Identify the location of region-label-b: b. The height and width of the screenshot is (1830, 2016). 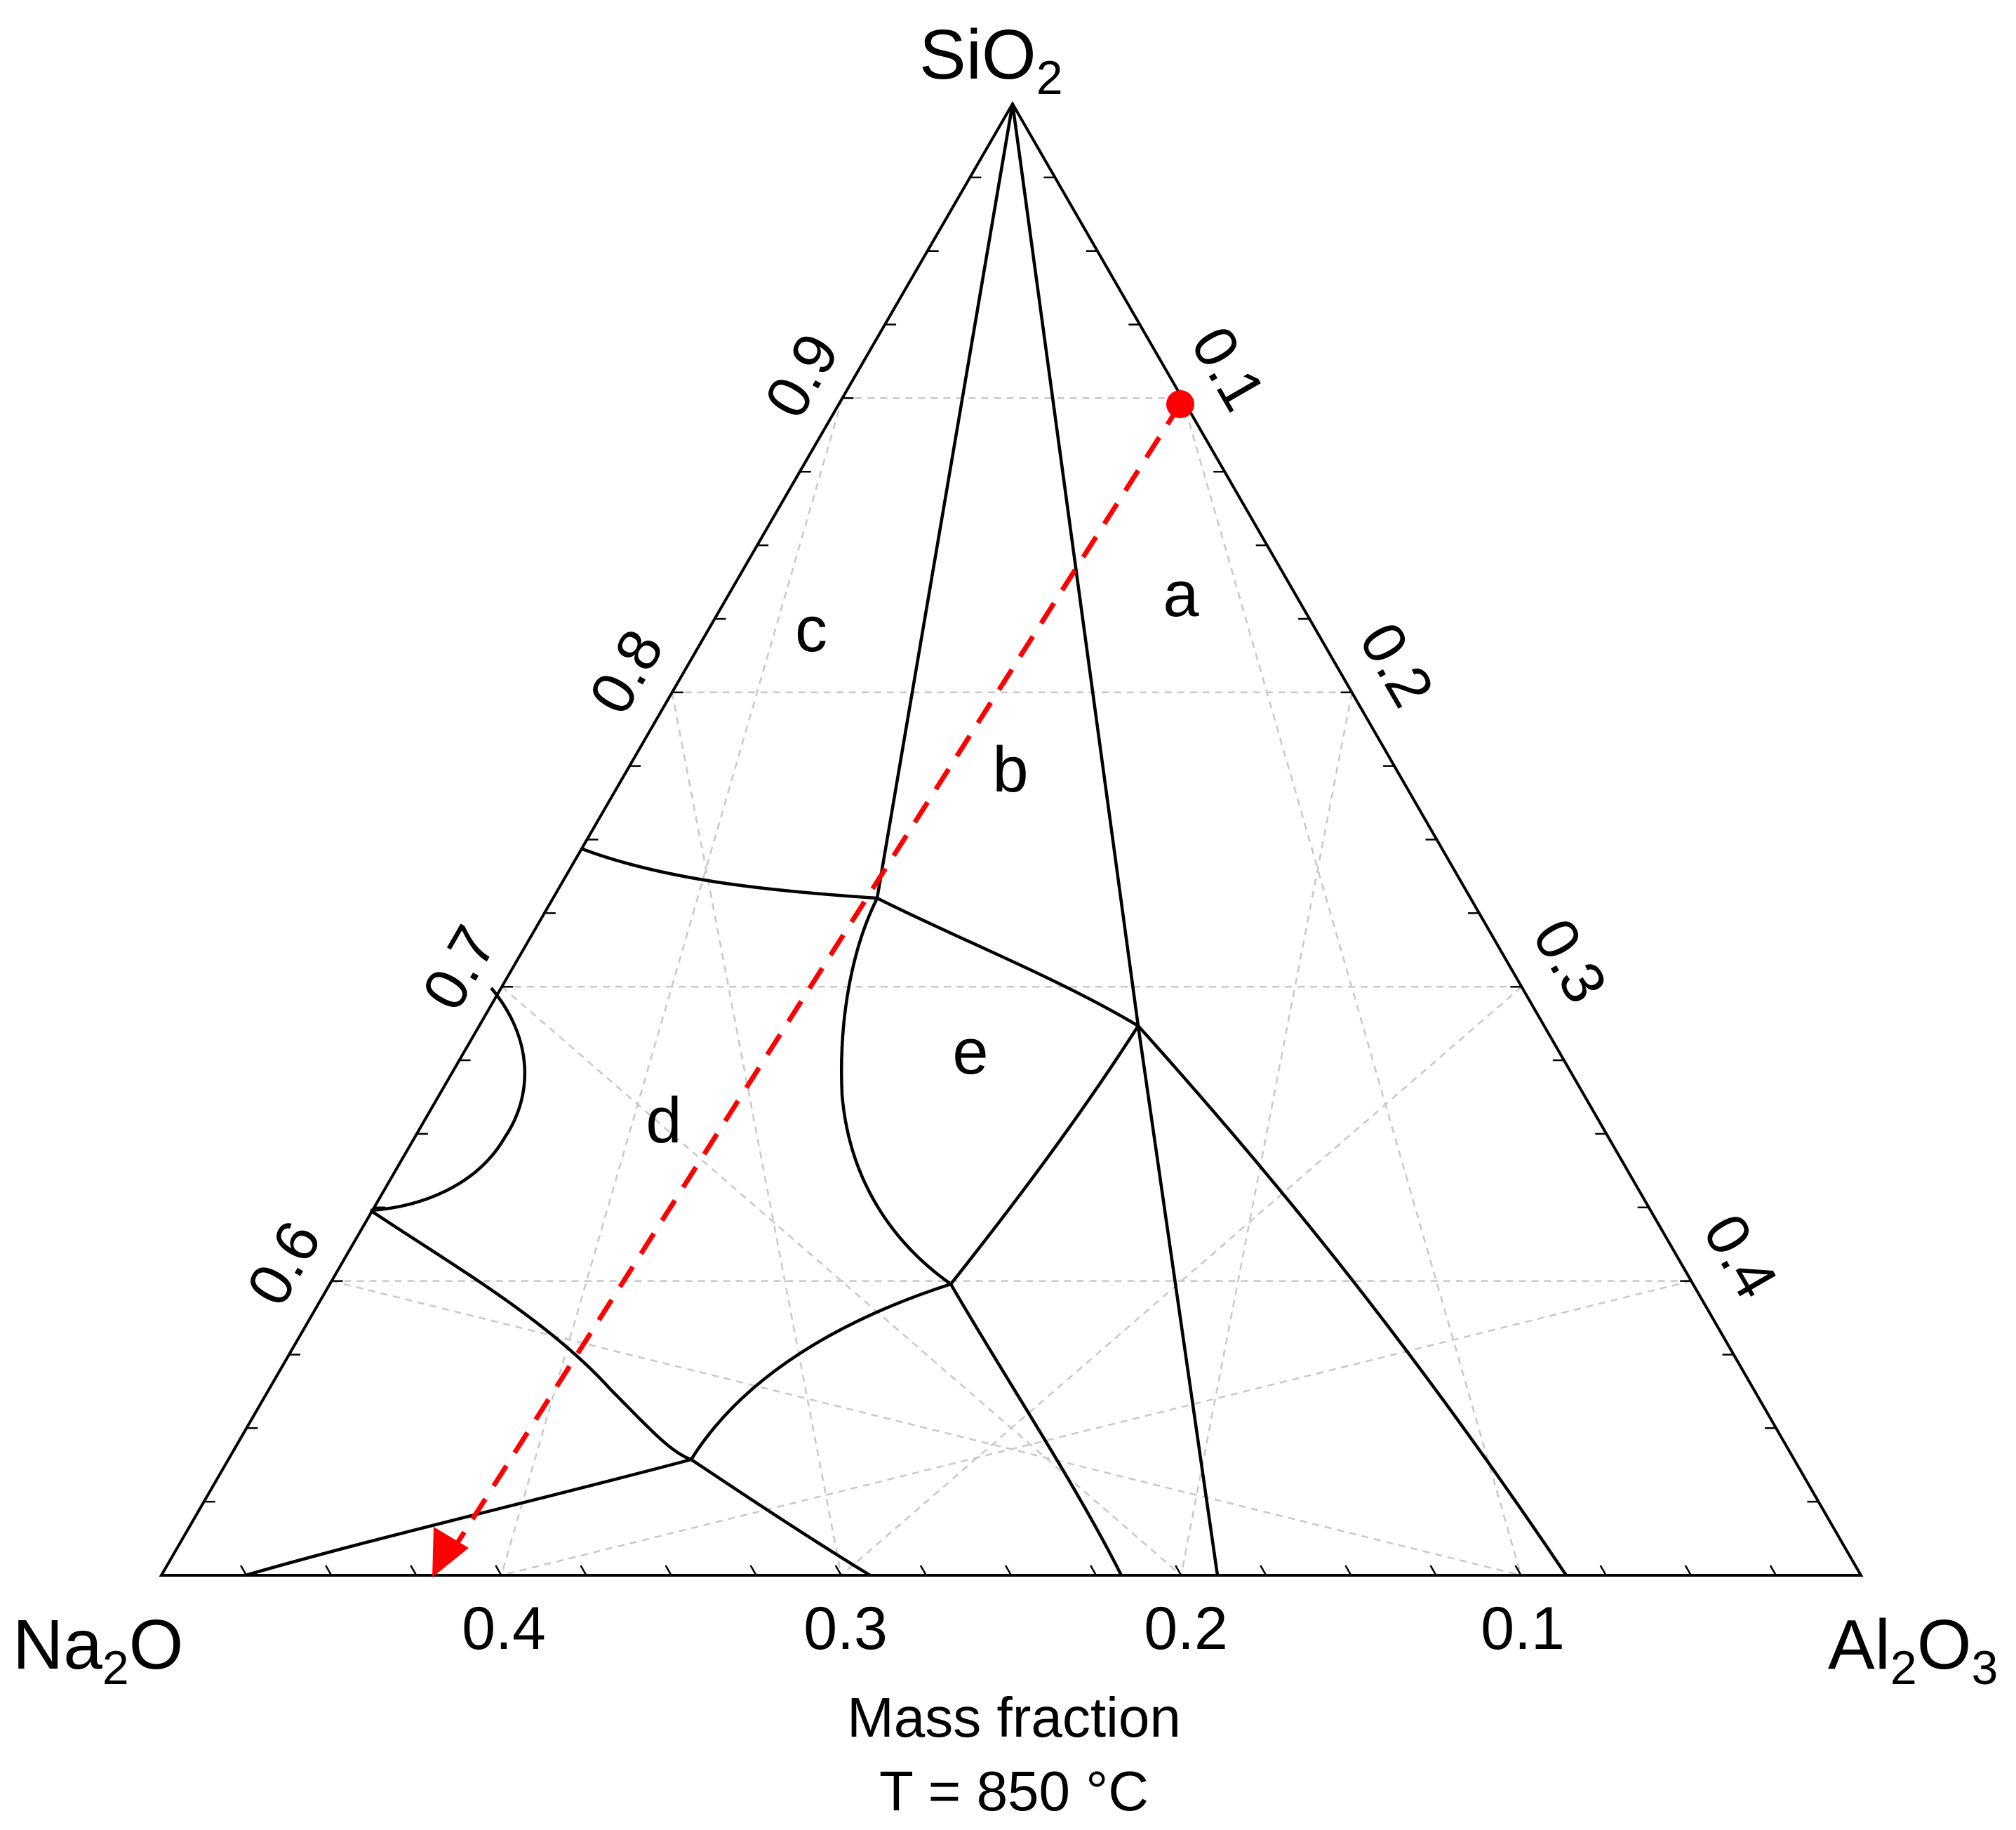
(1010, 770).